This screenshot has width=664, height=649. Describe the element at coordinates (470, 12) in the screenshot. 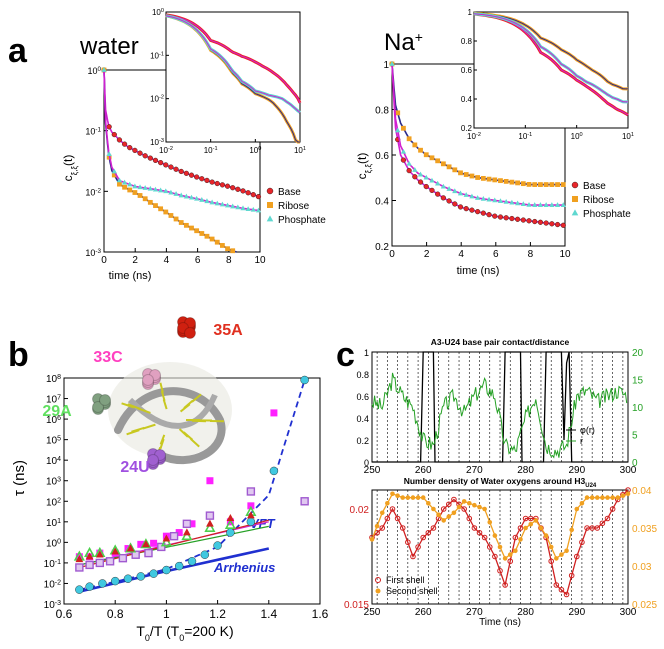

I see `na-inset-ytick-label: 1` at that location.